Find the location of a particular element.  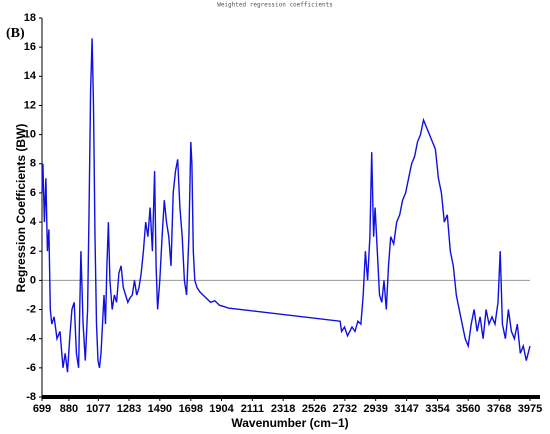

y-tick-label: 14 is located at coordinates (30, 76).